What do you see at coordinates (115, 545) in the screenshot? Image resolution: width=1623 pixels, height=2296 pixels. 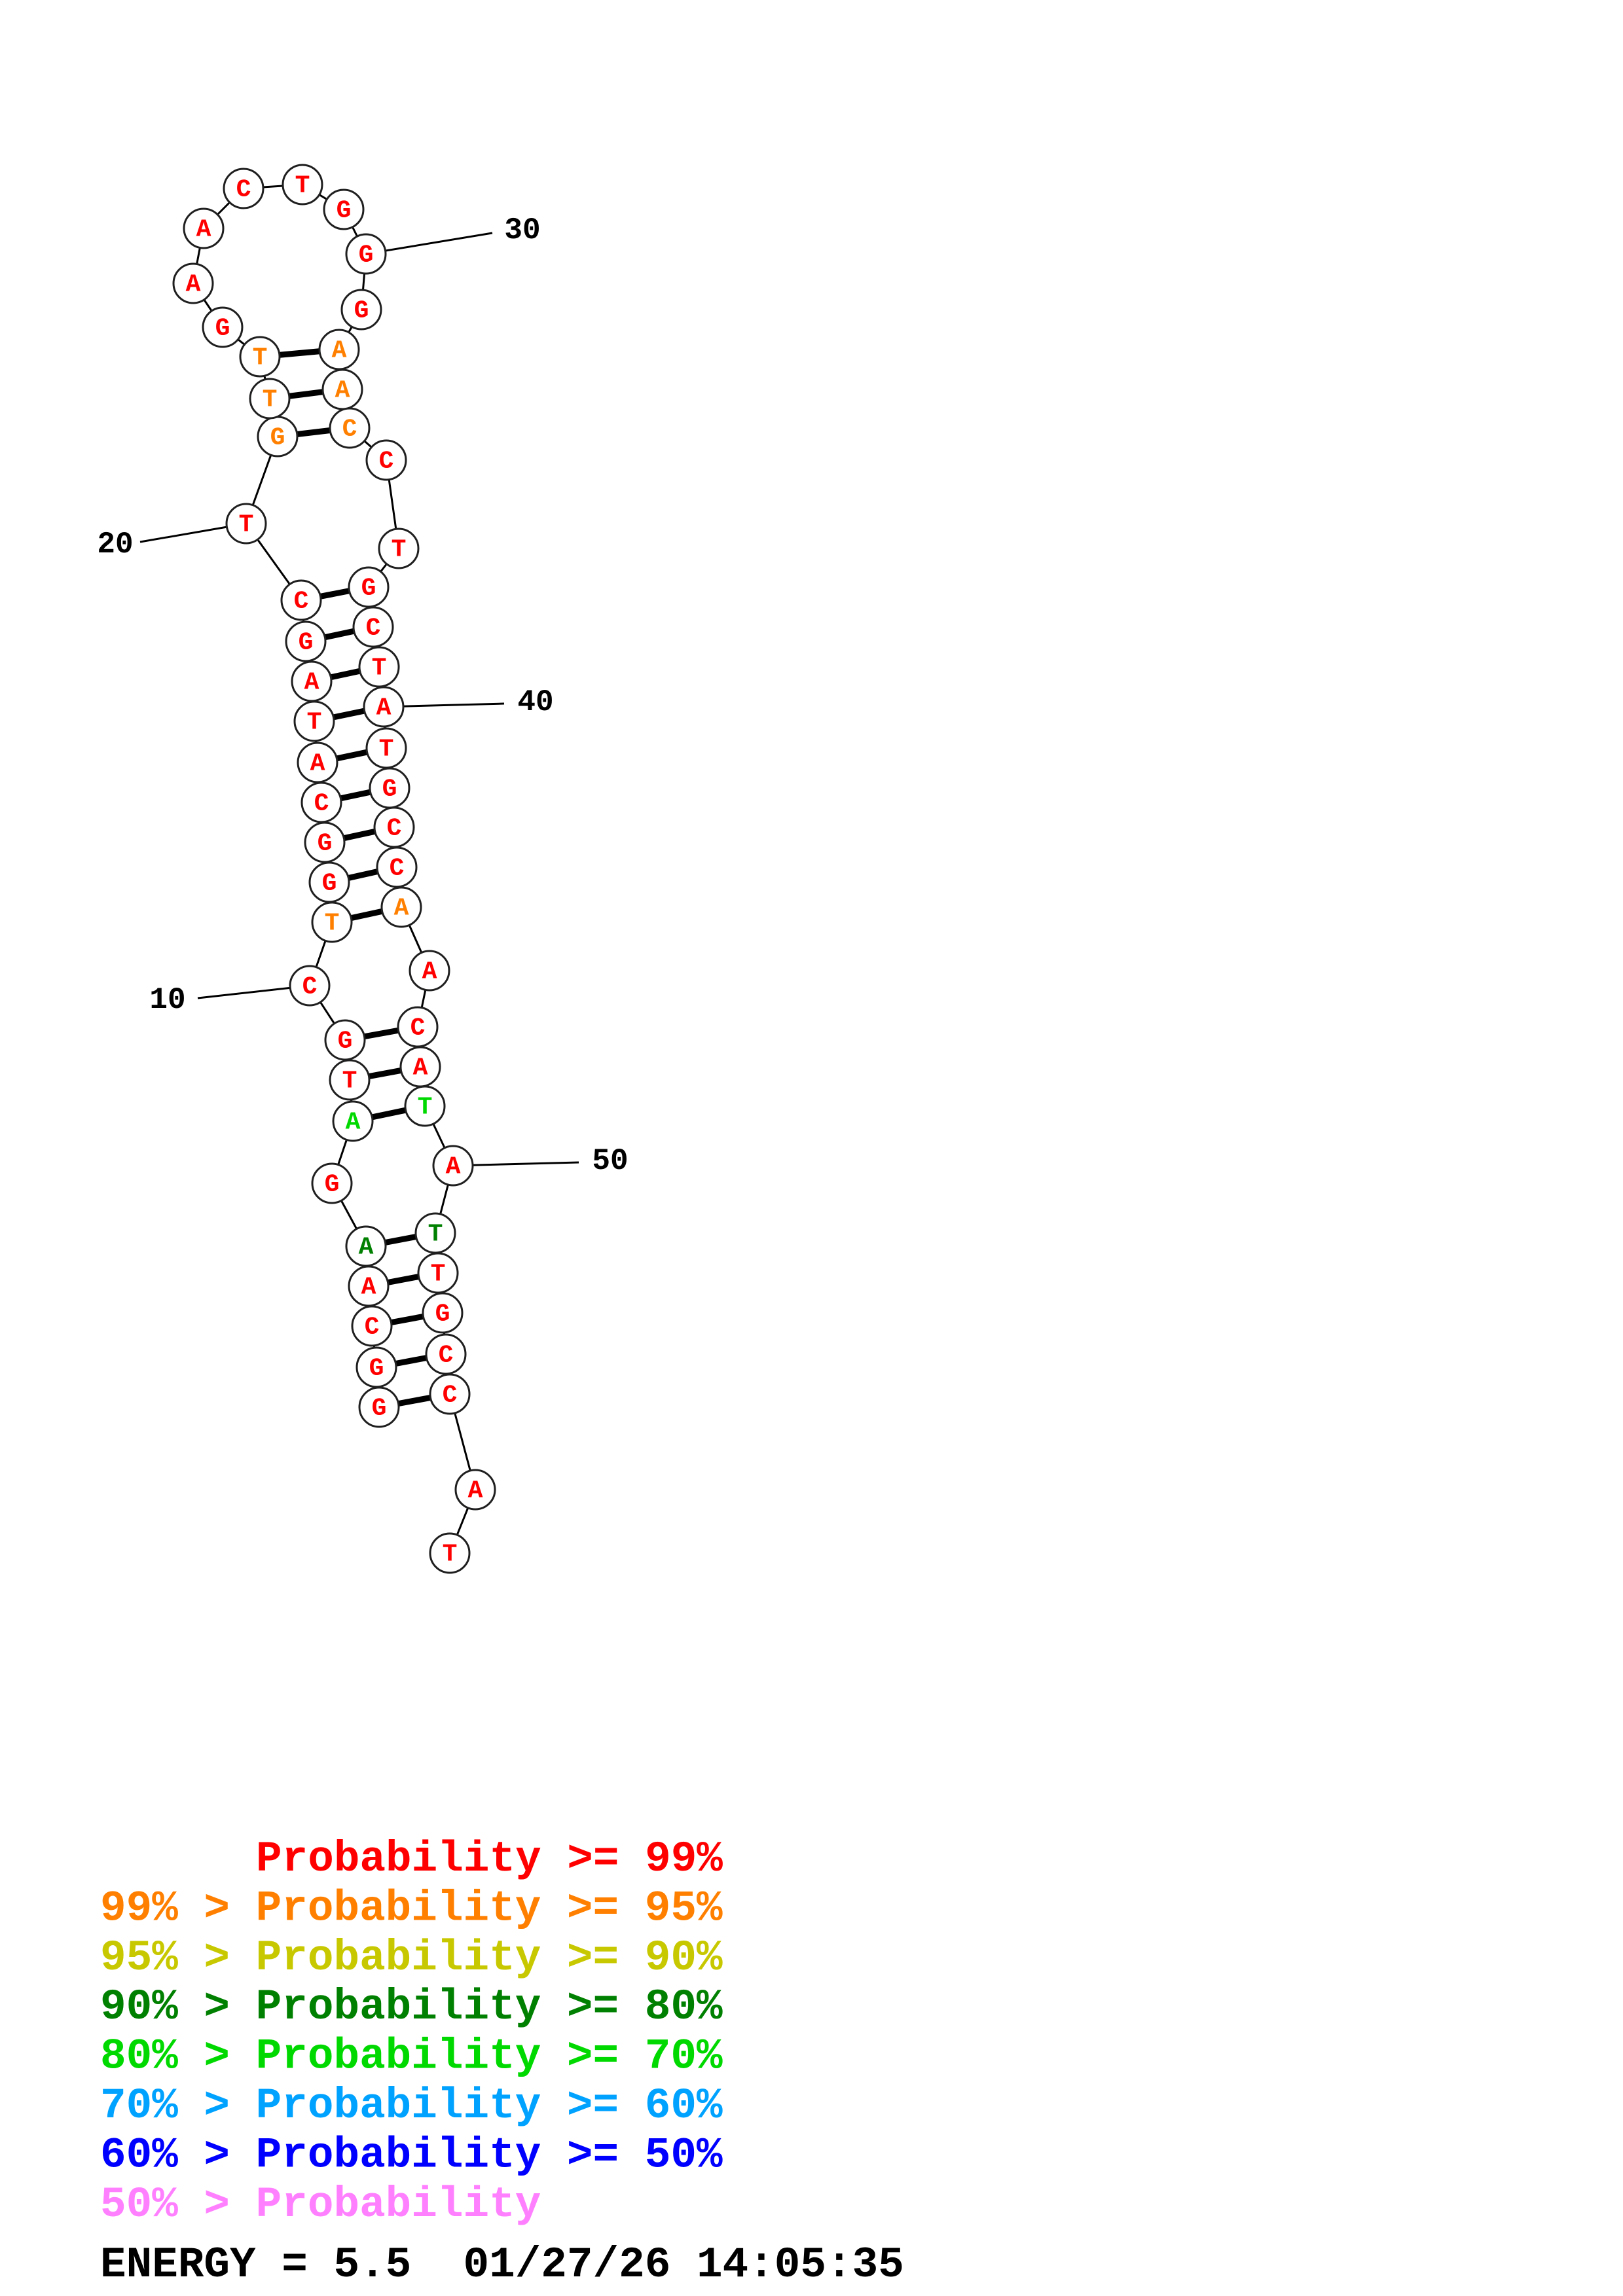 I see `position-label: 20` at bounding box center [115, 545].